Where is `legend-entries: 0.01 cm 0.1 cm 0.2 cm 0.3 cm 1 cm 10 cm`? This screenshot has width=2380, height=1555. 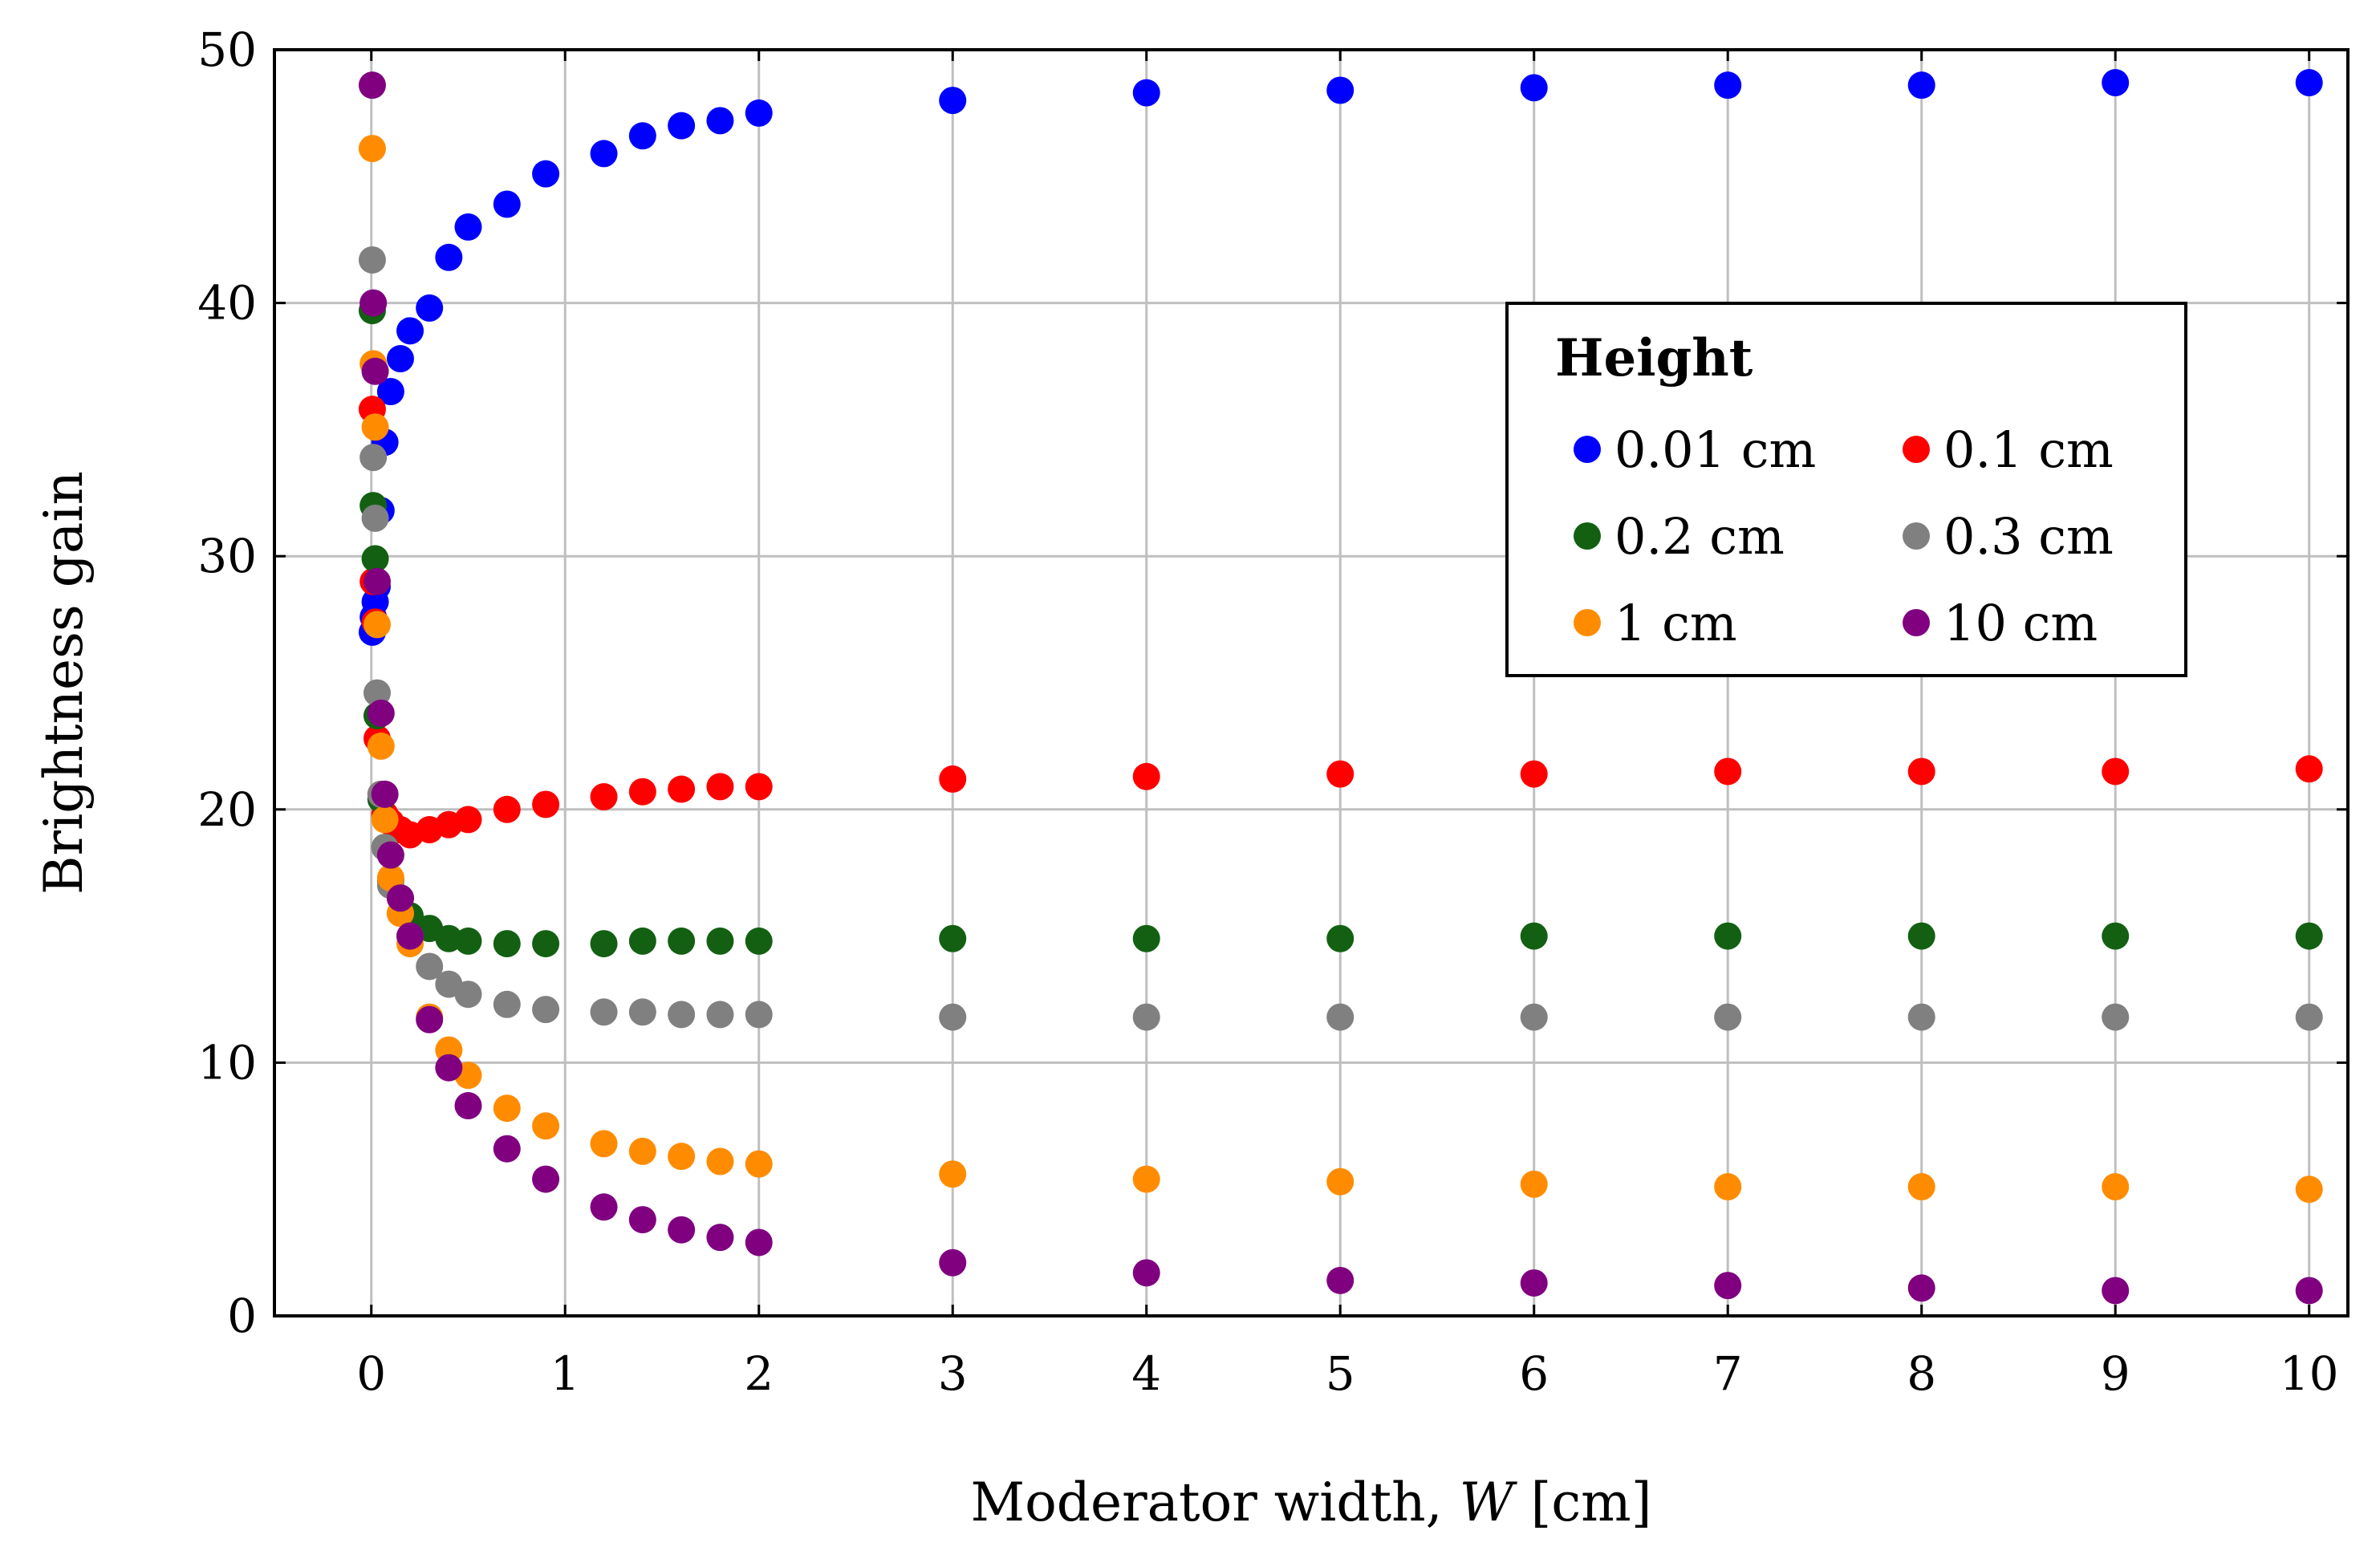 legend-entries: 0.01 cm 0.1 cm 0.2 cm 0.3 cm 1 cm 10 cm is located at coordinates (1844, 536).